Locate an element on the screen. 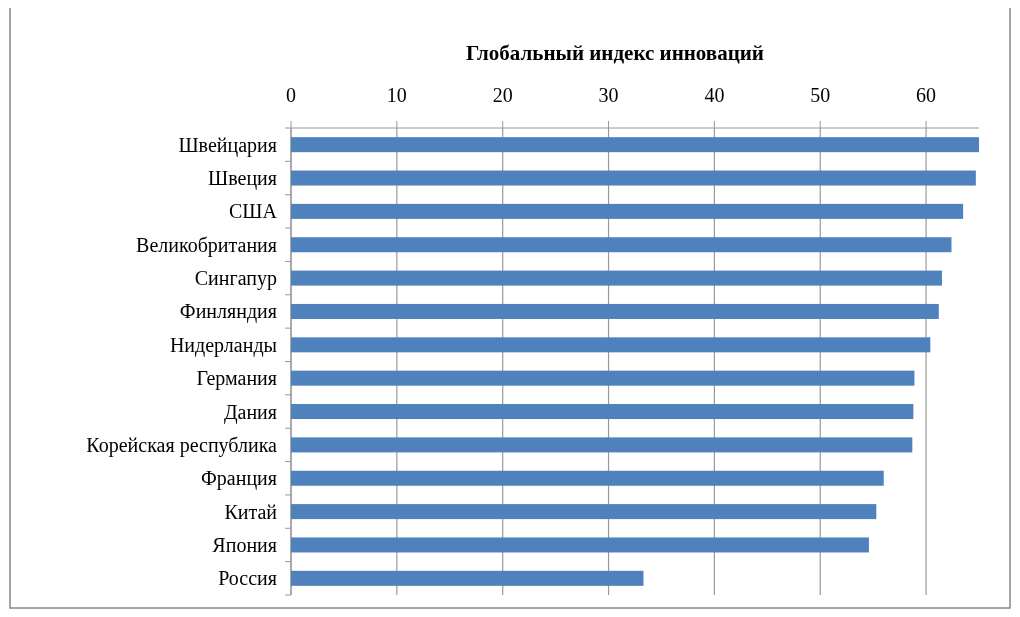 This screenshot has height=617, width=1020. y-tick-label: Россия is located at coordinates (247, 578).